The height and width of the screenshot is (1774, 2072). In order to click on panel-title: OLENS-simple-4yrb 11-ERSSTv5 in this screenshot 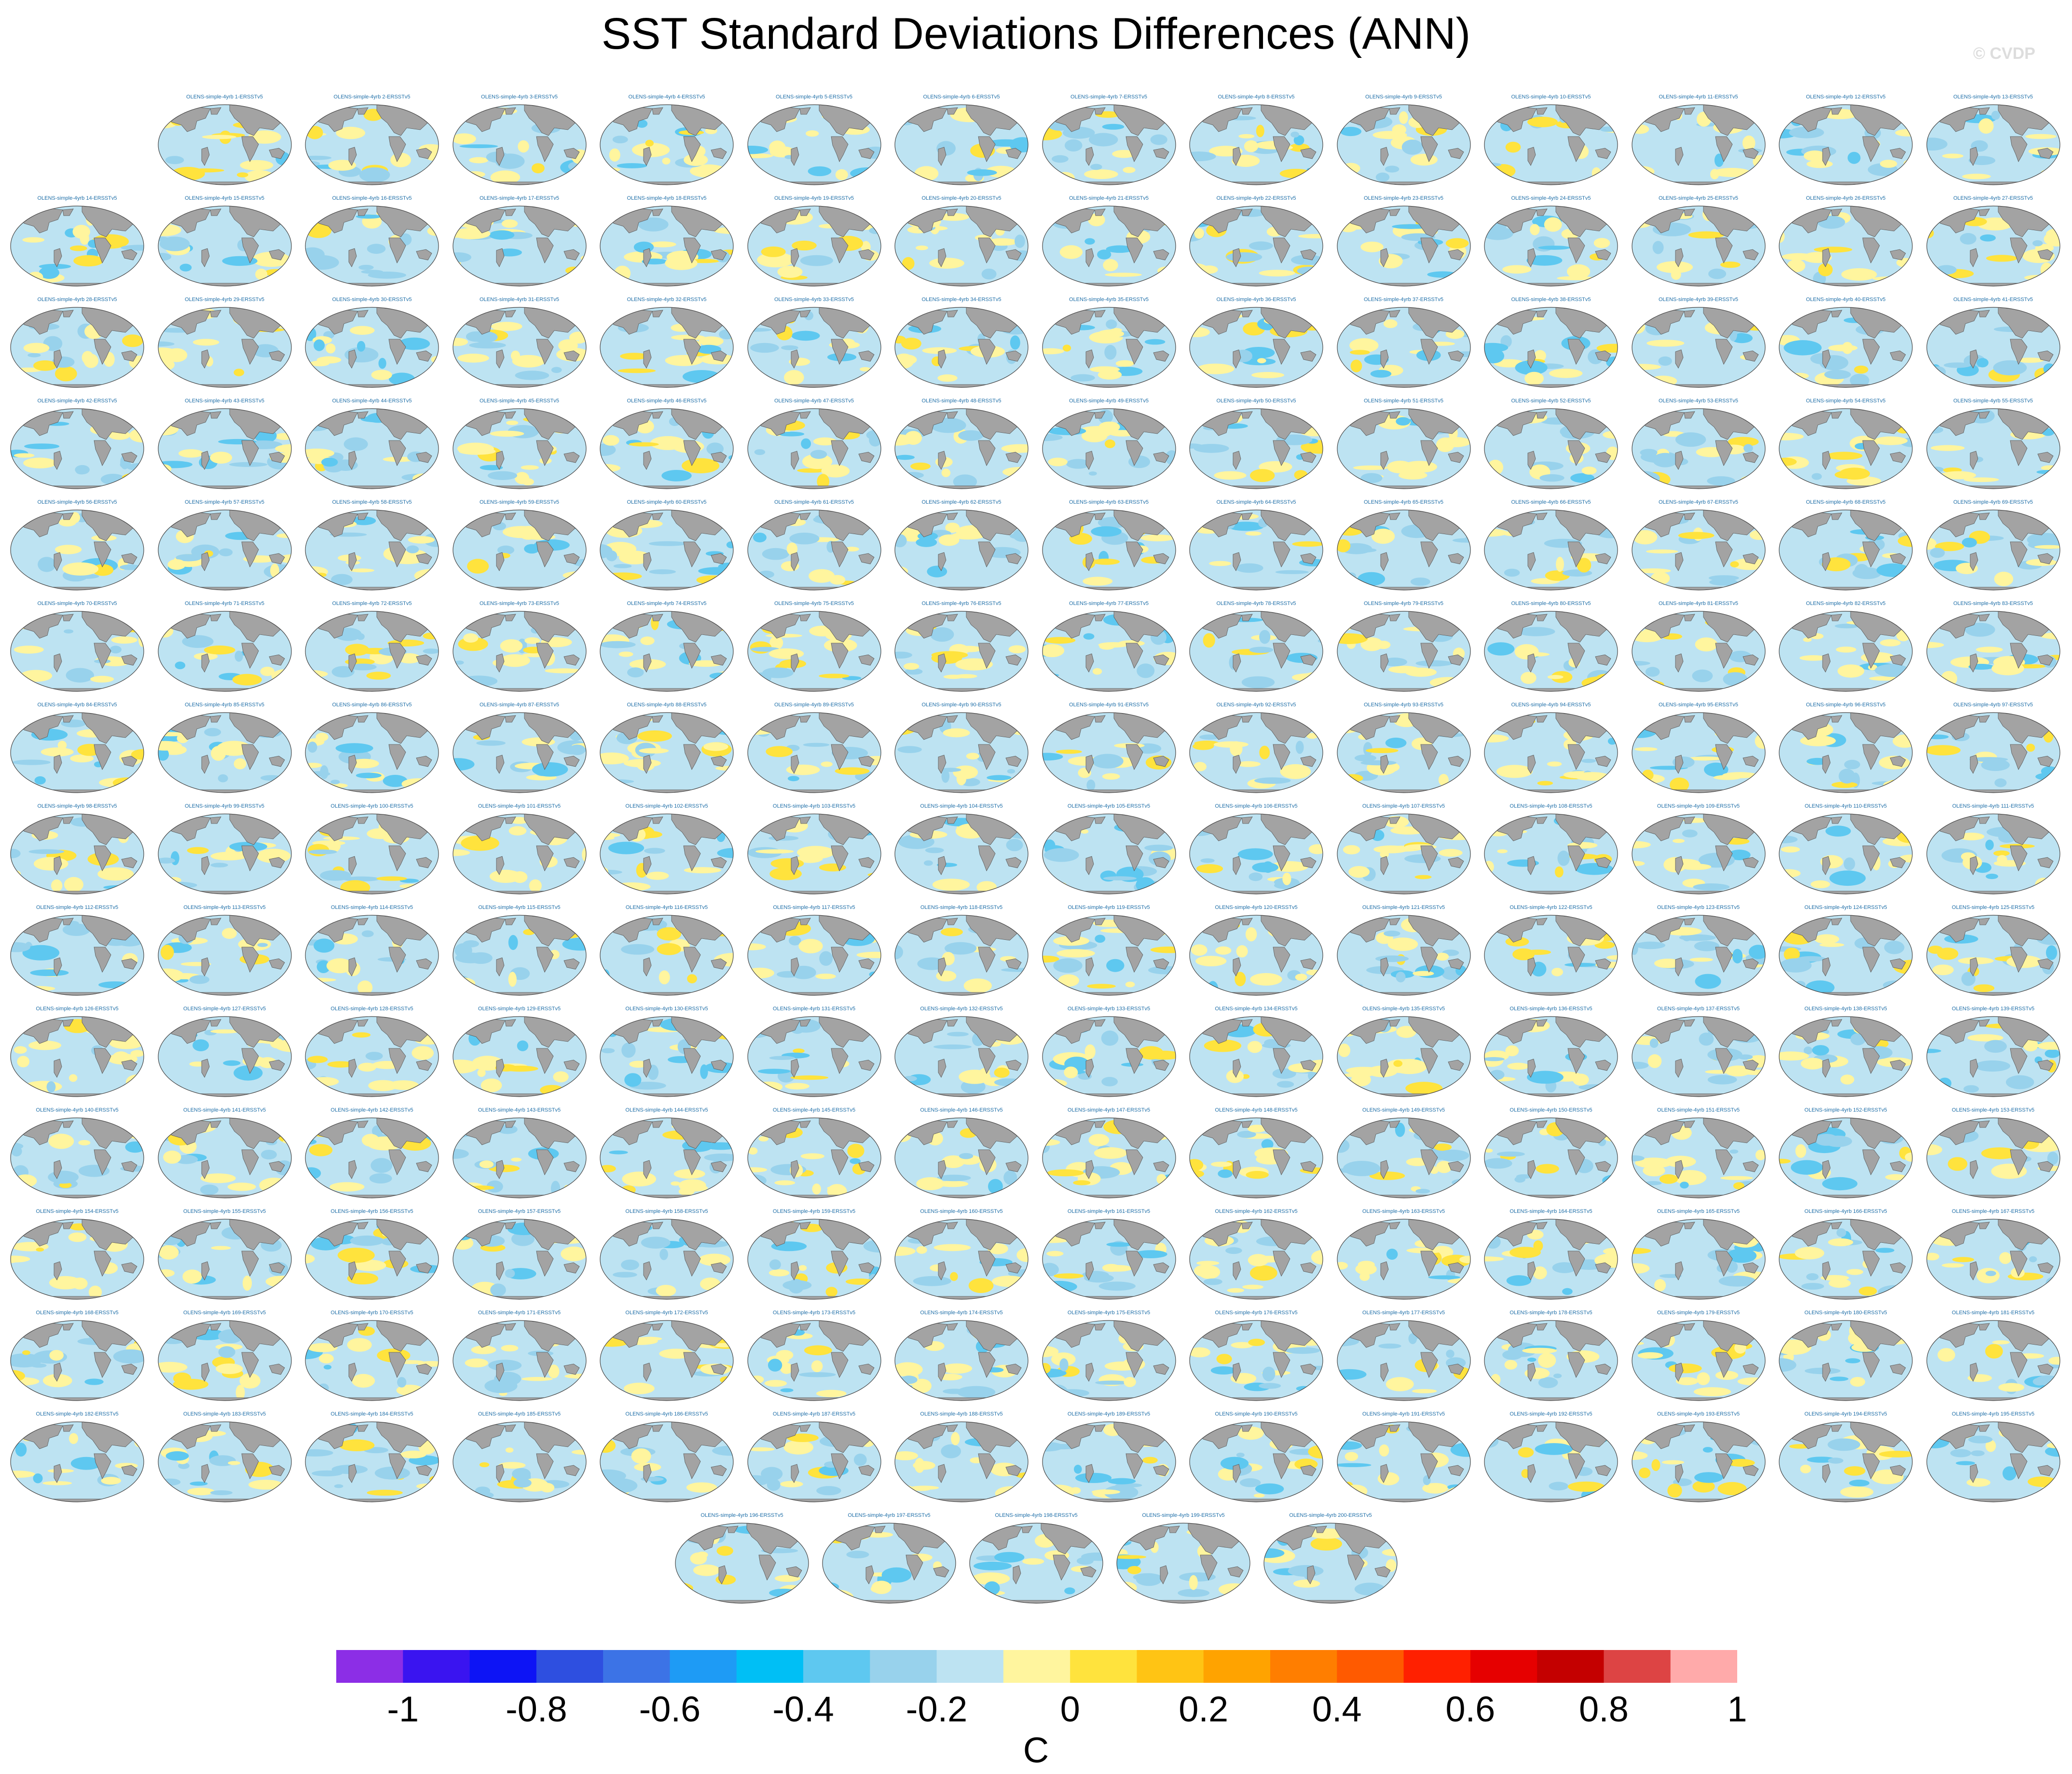, I will do `click(1698, 97)`.